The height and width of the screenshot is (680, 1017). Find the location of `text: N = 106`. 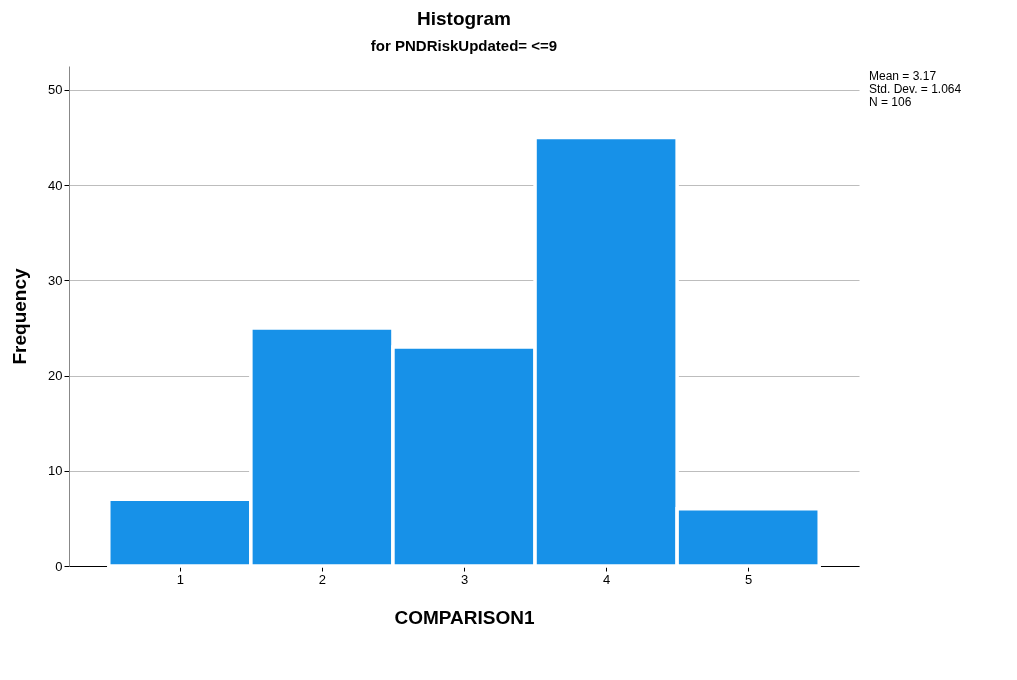

text: N = 106 is located at coordinates (890, 102).